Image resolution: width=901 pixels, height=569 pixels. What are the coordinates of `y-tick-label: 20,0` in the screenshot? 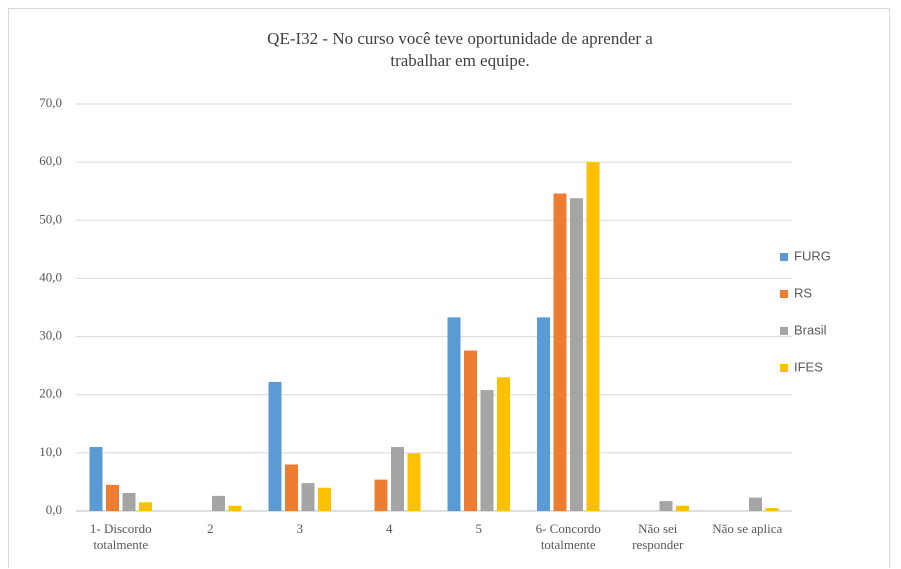 It's located at (50, 393).